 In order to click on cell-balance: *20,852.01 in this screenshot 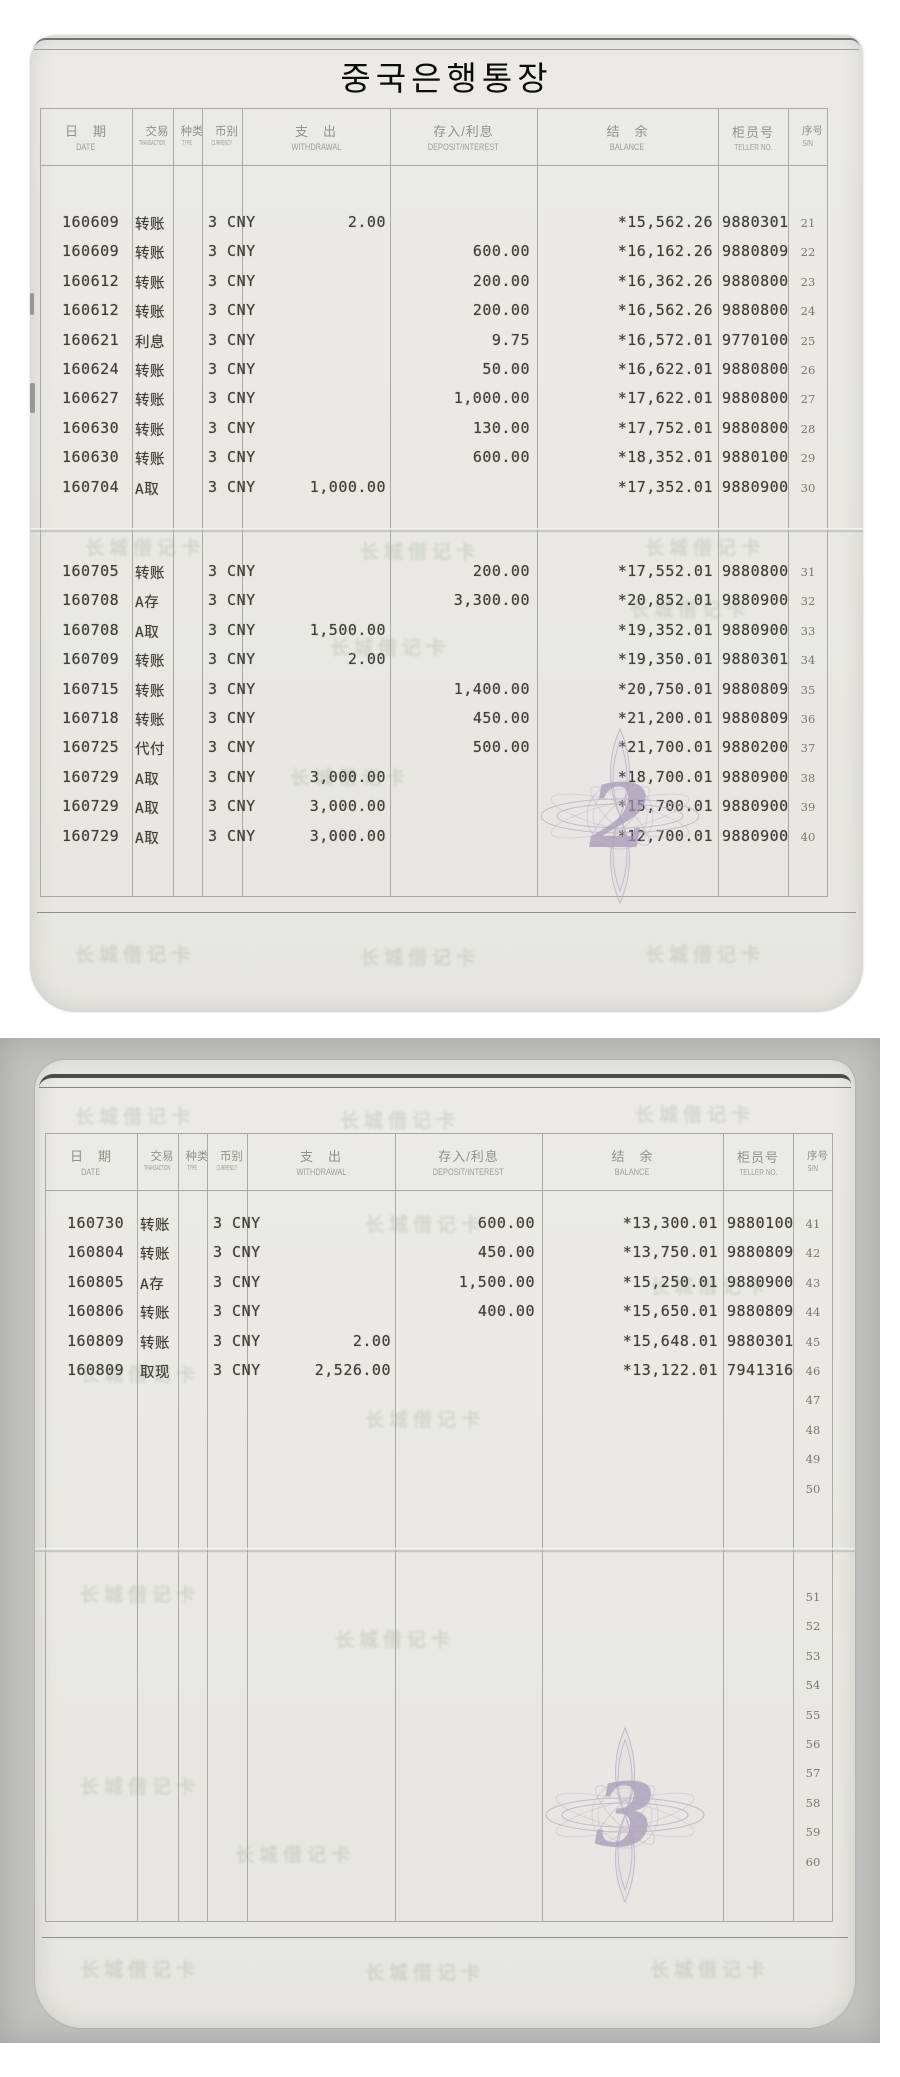, I will do `click(665, 600)`.